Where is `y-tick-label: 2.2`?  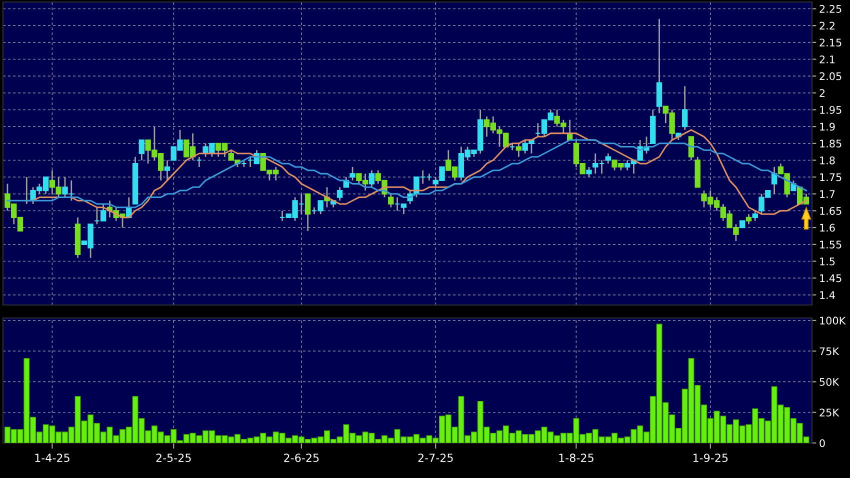
y-tick-label: 2.2 is located at coordinates (827, 26).